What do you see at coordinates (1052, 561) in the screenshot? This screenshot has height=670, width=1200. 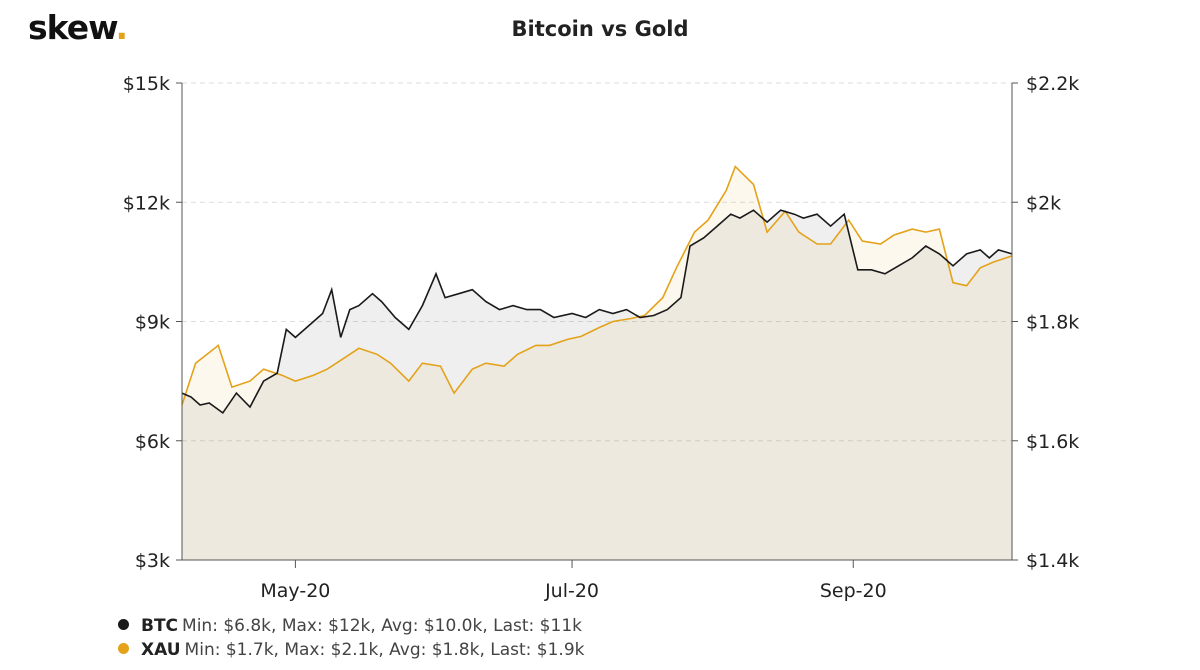 I see `y-right-tick-label: $1.4k` at bounding box center [1052, 561].